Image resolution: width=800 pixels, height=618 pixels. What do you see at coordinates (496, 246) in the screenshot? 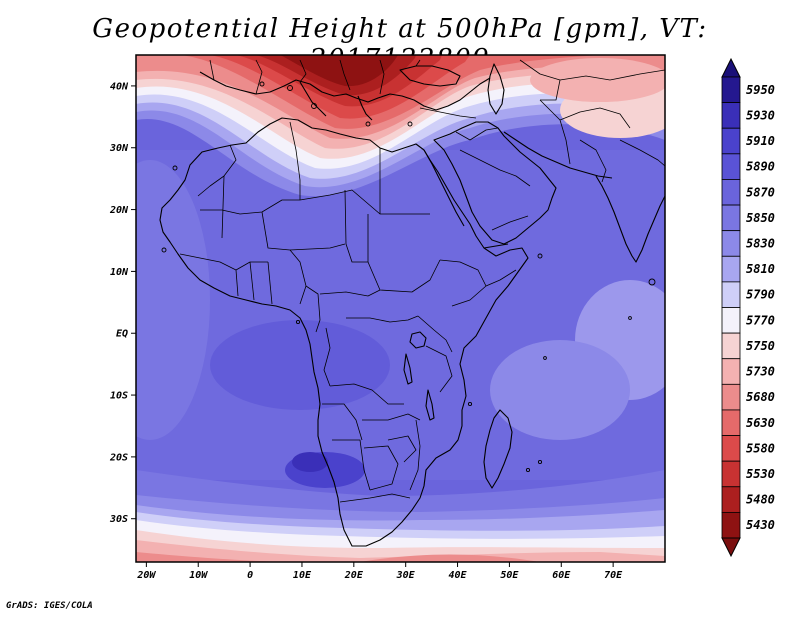
I see `gulf-aden` at bounding box center [496, 246].